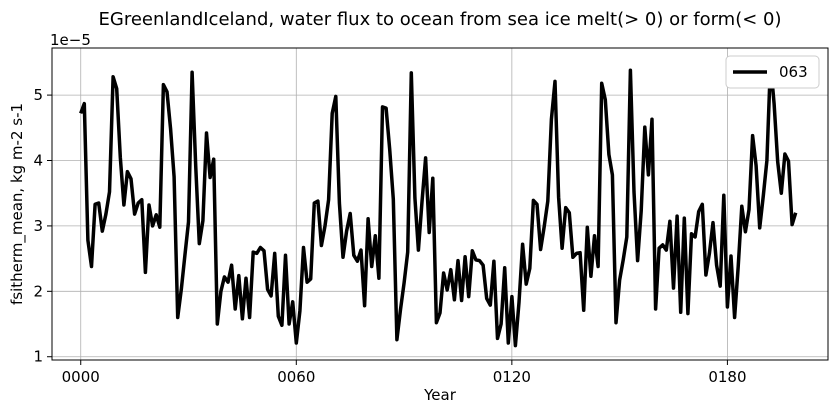 Image resolution: width=837 pixels, height=412 pixels. Describe the element at coordinates (38, 357) in the screenshot. I see `y-tick-label: 1` at that location.